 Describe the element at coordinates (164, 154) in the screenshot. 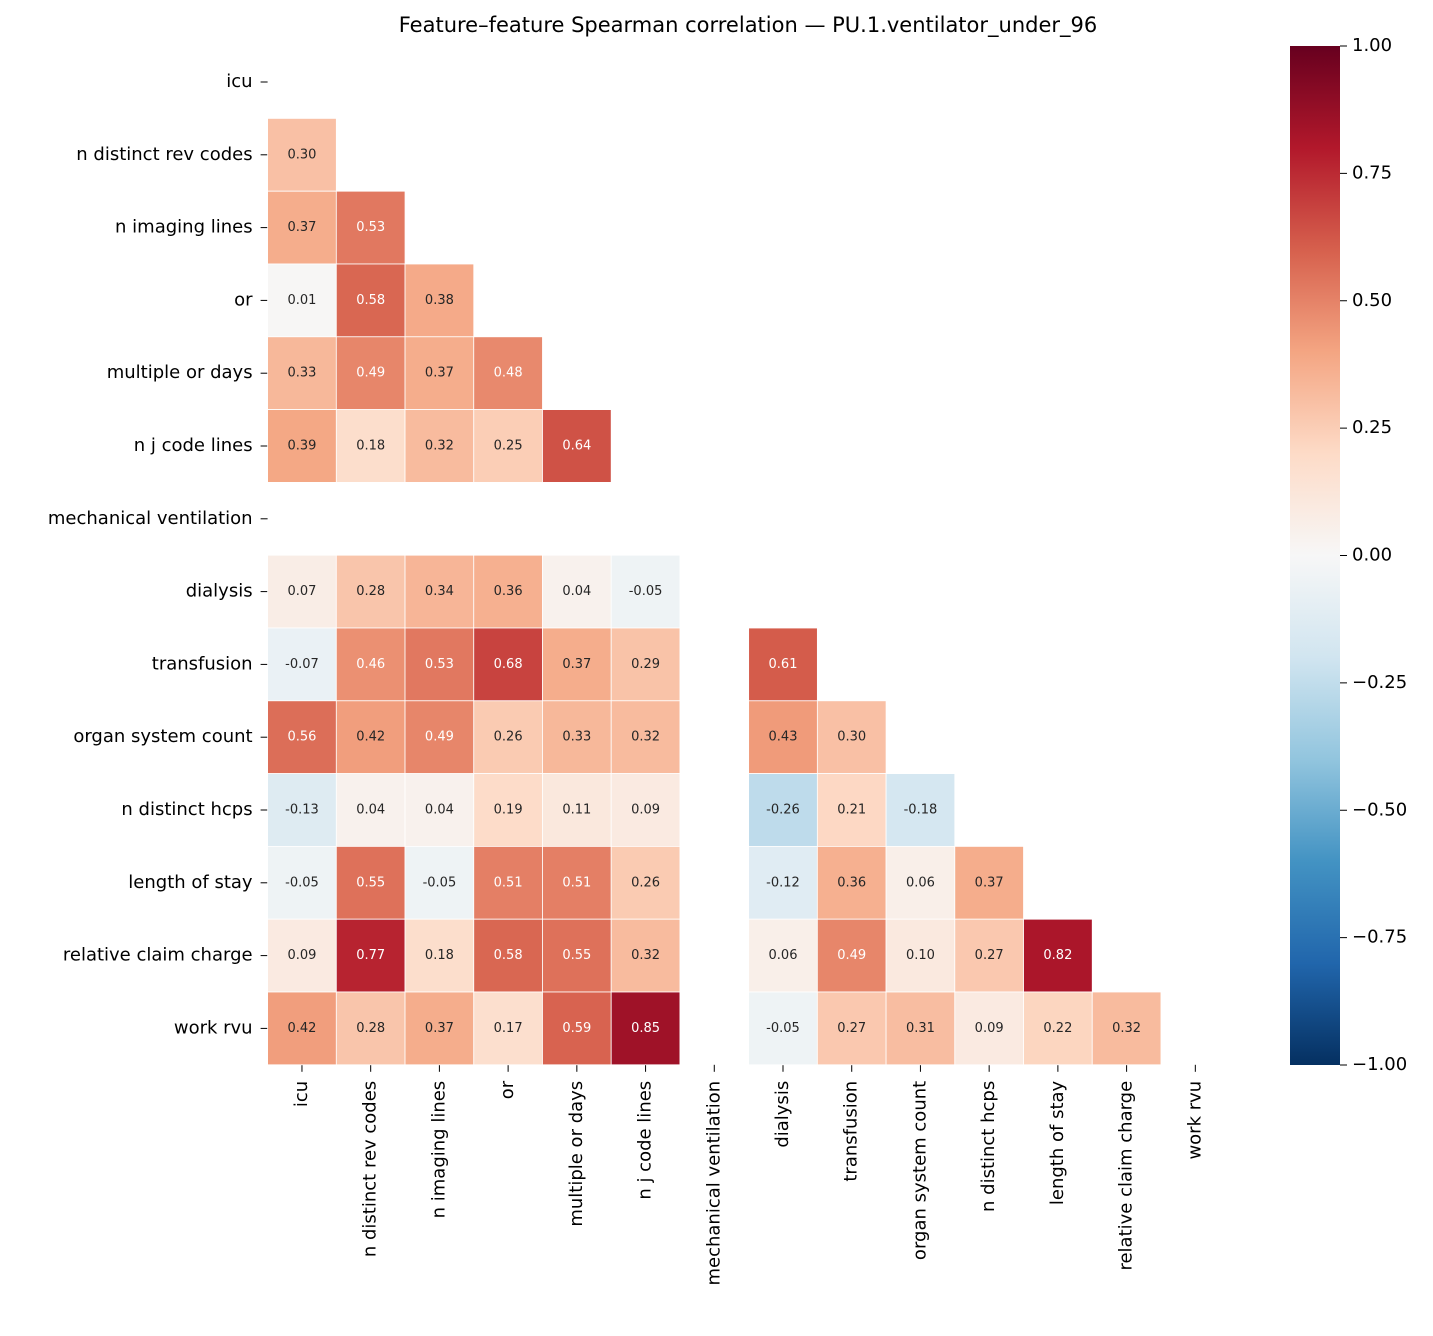

I see `y-tick-label: n distinct rev codes` at that location.